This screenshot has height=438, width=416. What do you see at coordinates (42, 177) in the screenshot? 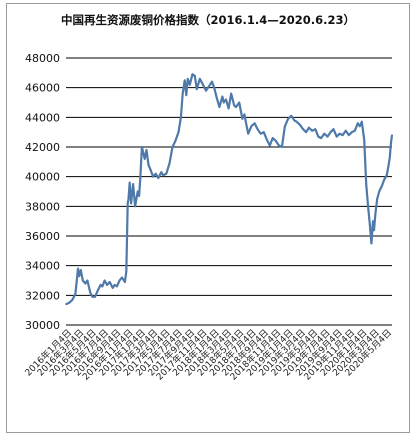
I see `y-tick-label: 40000` at bounding box center [42, 177].